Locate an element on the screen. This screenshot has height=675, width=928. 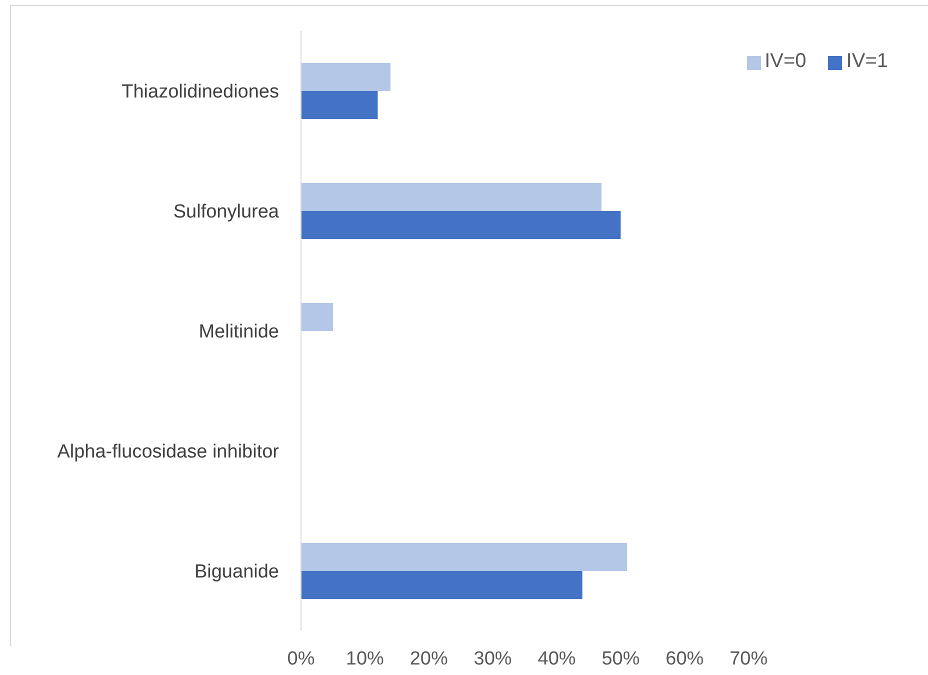
legend-label: IV=0 is located at coordinates (785, 61).